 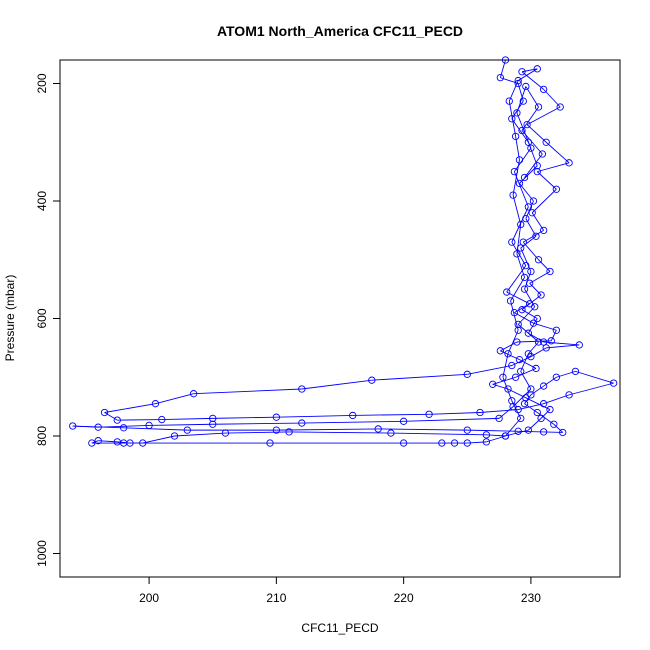 I want to click on x-tick-label: 230, so click(x=531, y=598).